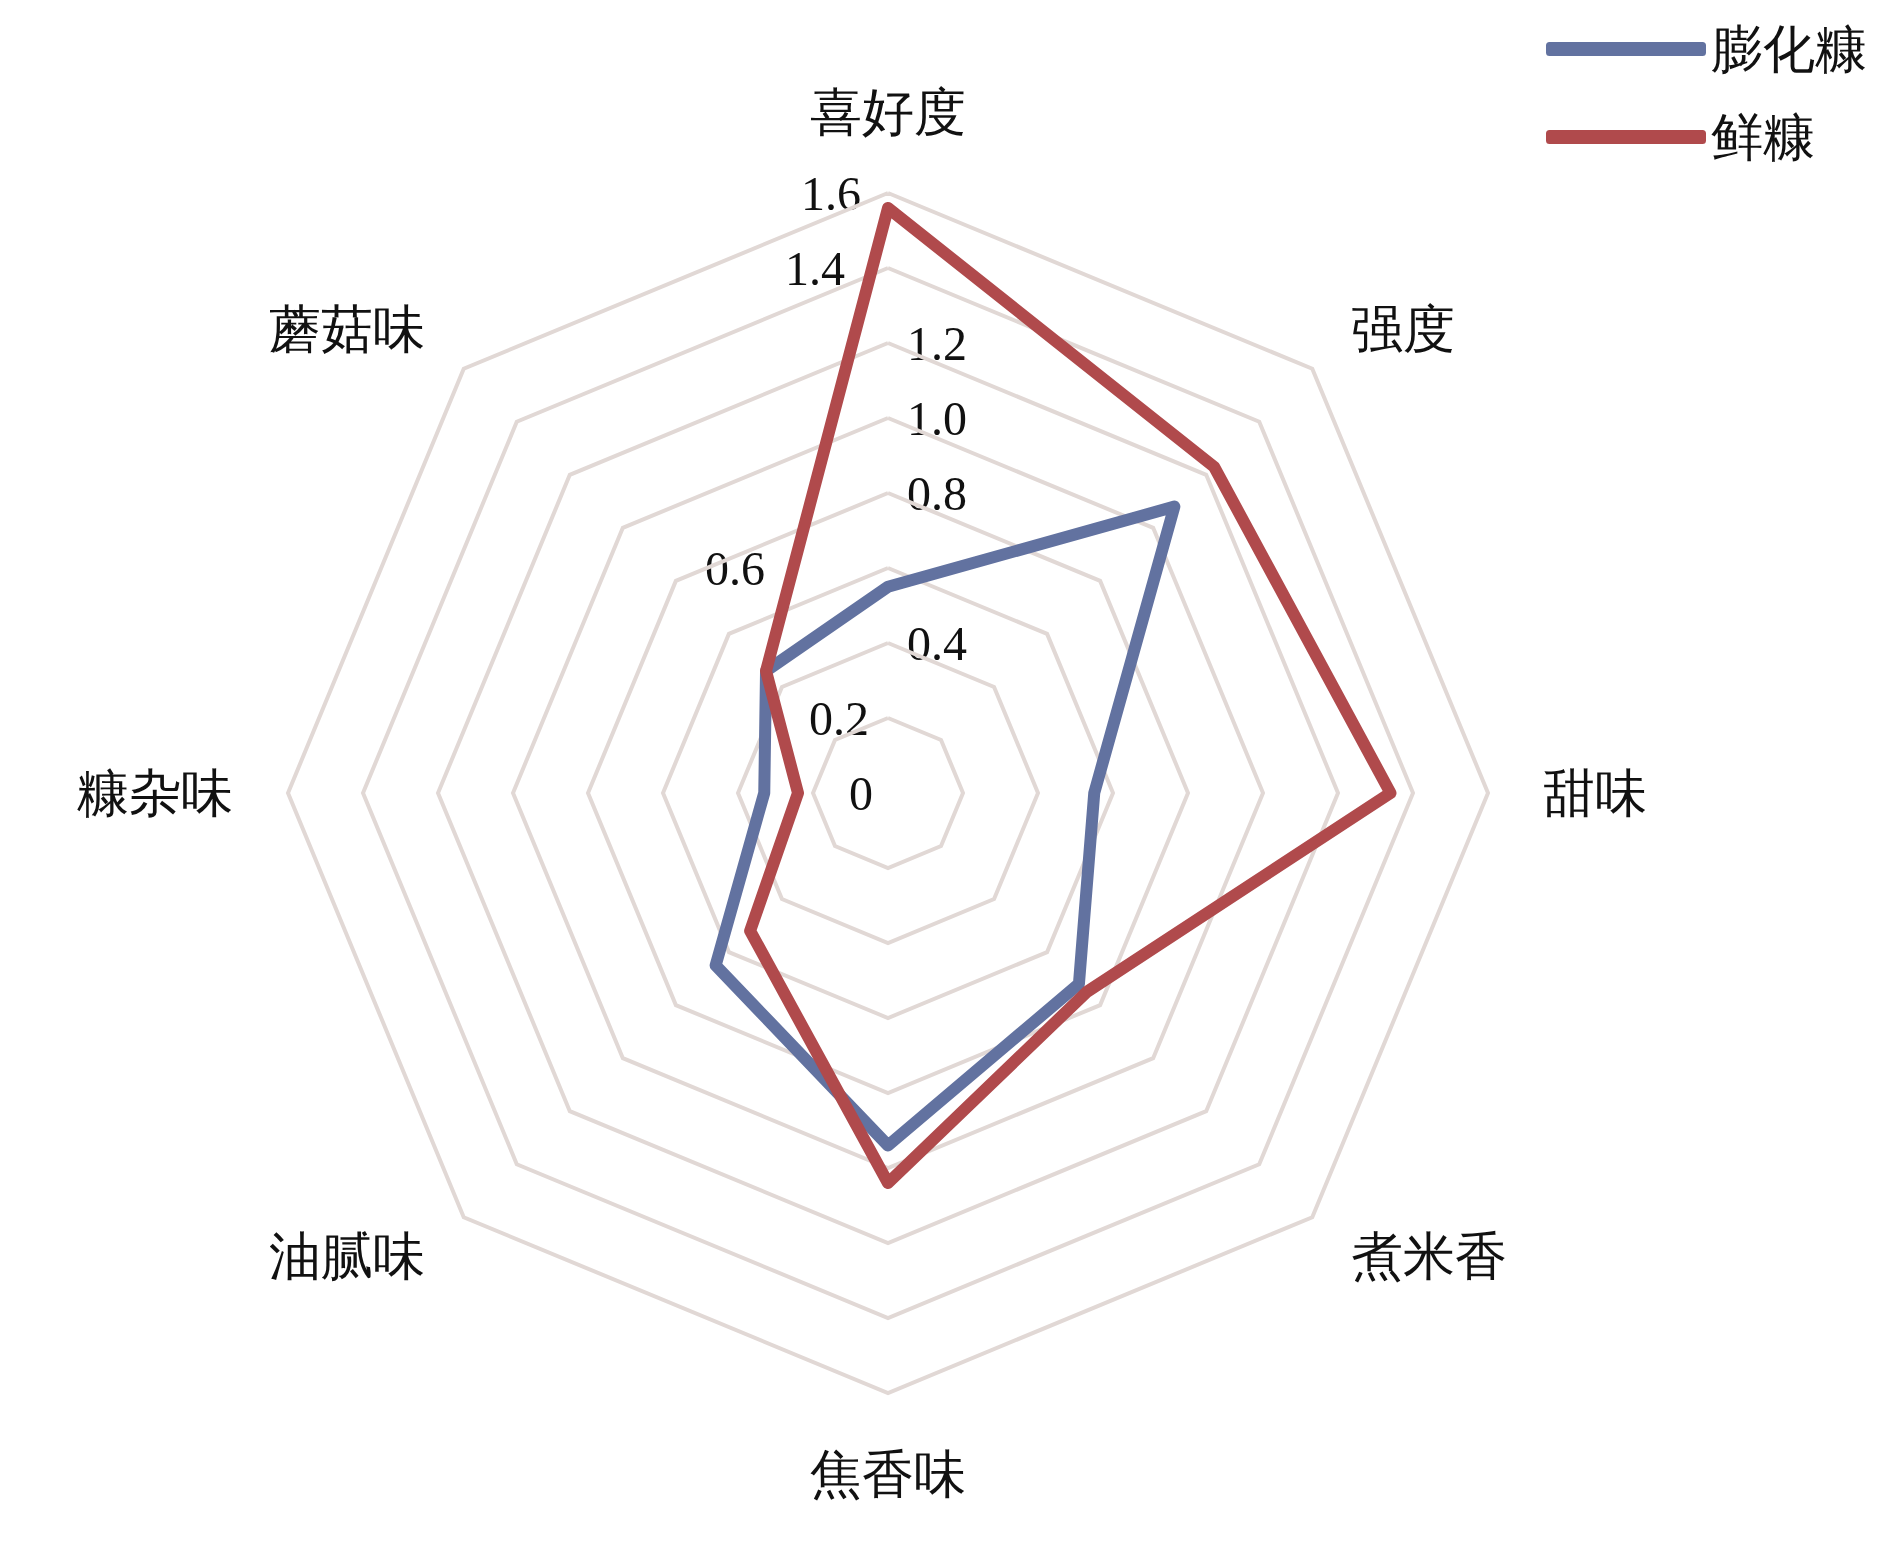 The height and width of the screenshot is (1547, 1890). I want to click on y-tick-label: 1.0, so click(937, 418).